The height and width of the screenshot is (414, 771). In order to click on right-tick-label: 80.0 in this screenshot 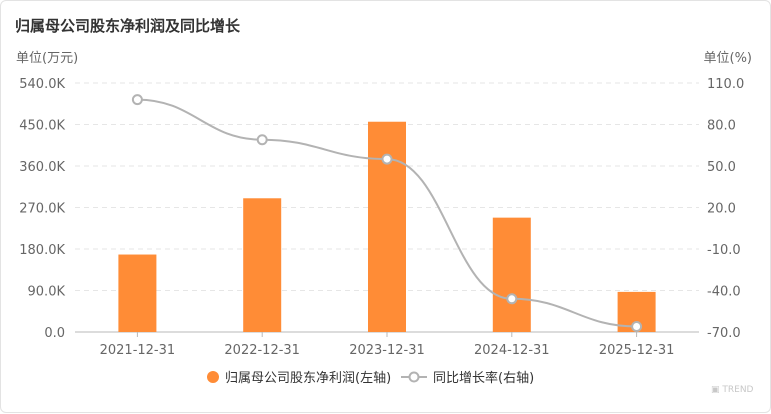, I will do `click(721, 126)`.